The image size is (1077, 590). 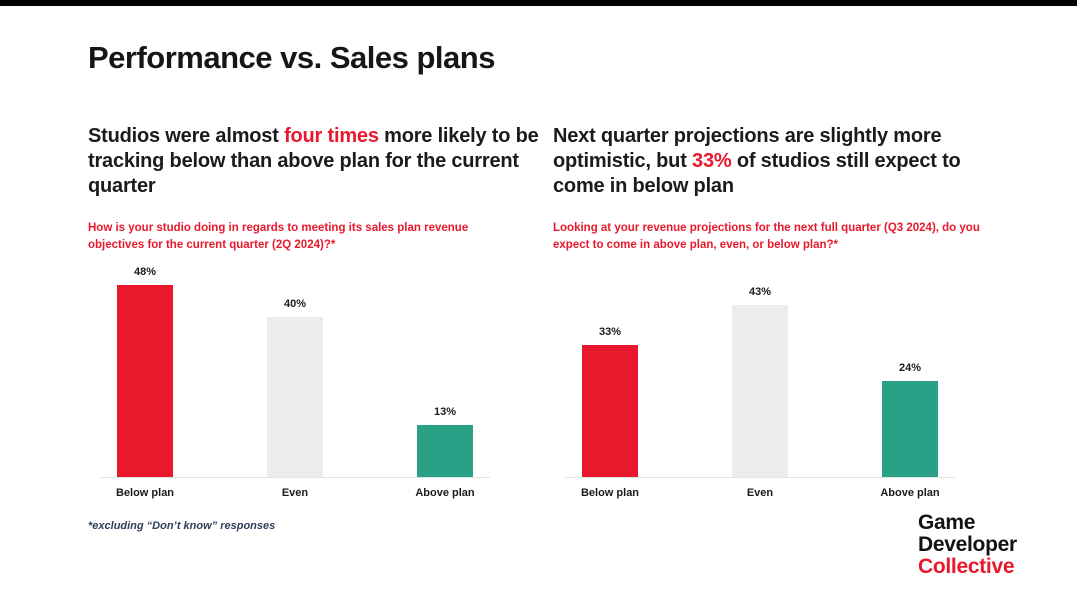 I want to click on chart-next-quarter: 33% 43% 24% Below plan Even Above plan, so click(x=760, y=377).